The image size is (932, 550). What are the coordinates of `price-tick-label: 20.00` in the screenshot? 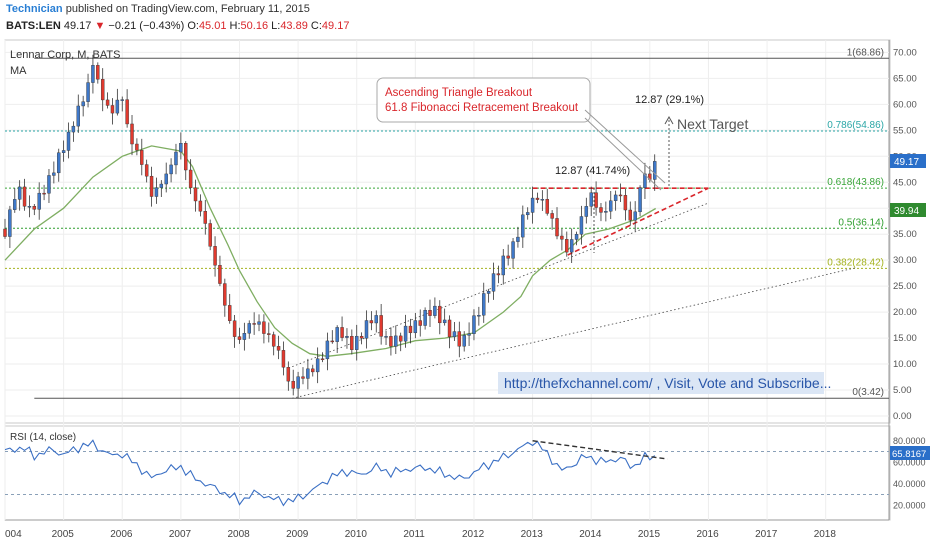 It's located at (905, 312).